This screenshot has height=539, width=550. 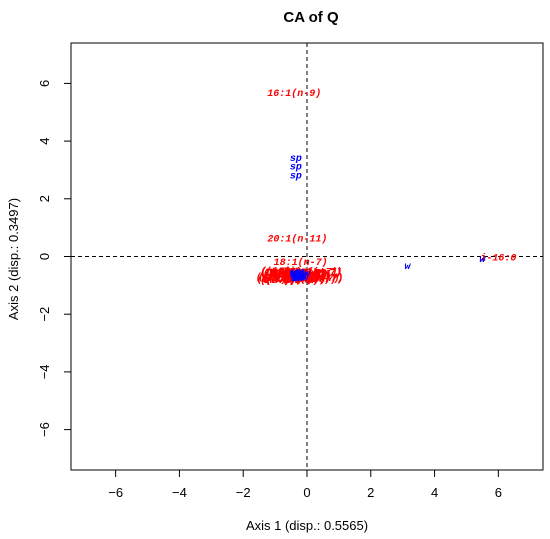 What do you see at coordinates (307, 525) in the screenshot?
I see `x-axis-label: Axis 1 (disp.: 0.5565)` at bounding box center [307, 525].